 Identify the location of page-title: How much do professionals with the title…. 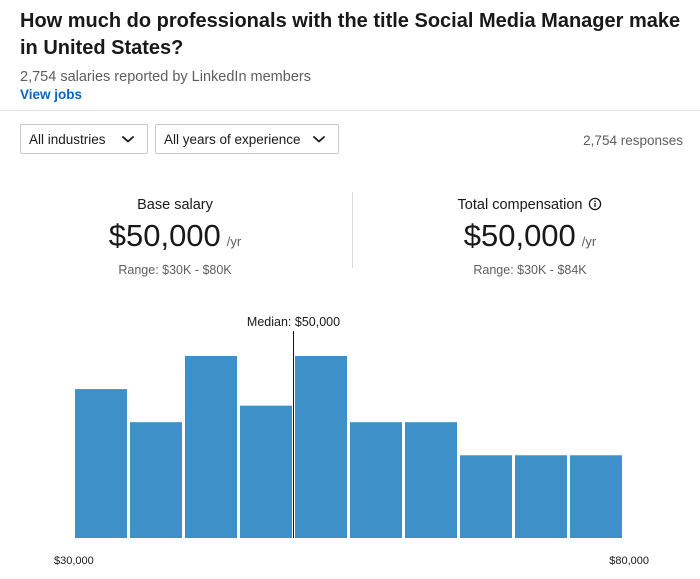
(350, 34).